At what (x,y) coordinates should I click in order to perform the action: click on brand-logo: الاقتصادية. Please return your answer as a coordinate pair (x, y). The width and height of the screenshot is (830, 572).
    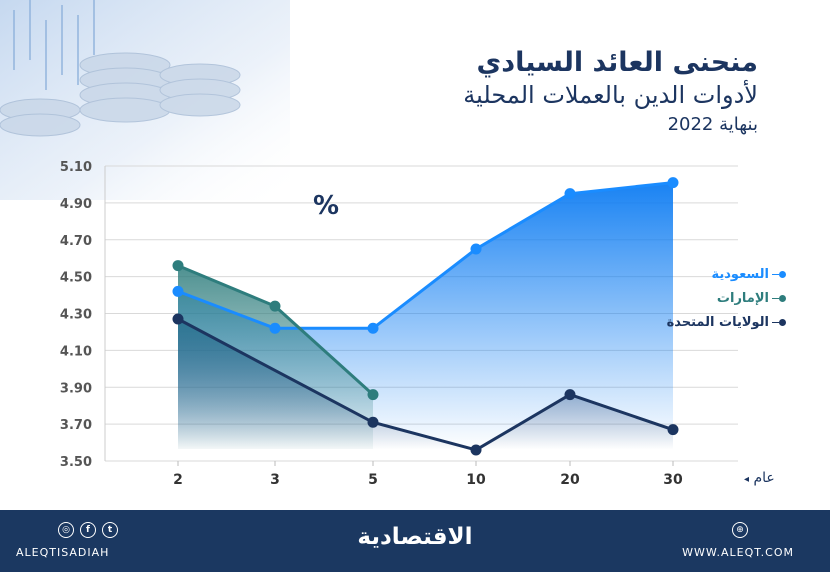
    Looking at the image, I should click on (415, 537).